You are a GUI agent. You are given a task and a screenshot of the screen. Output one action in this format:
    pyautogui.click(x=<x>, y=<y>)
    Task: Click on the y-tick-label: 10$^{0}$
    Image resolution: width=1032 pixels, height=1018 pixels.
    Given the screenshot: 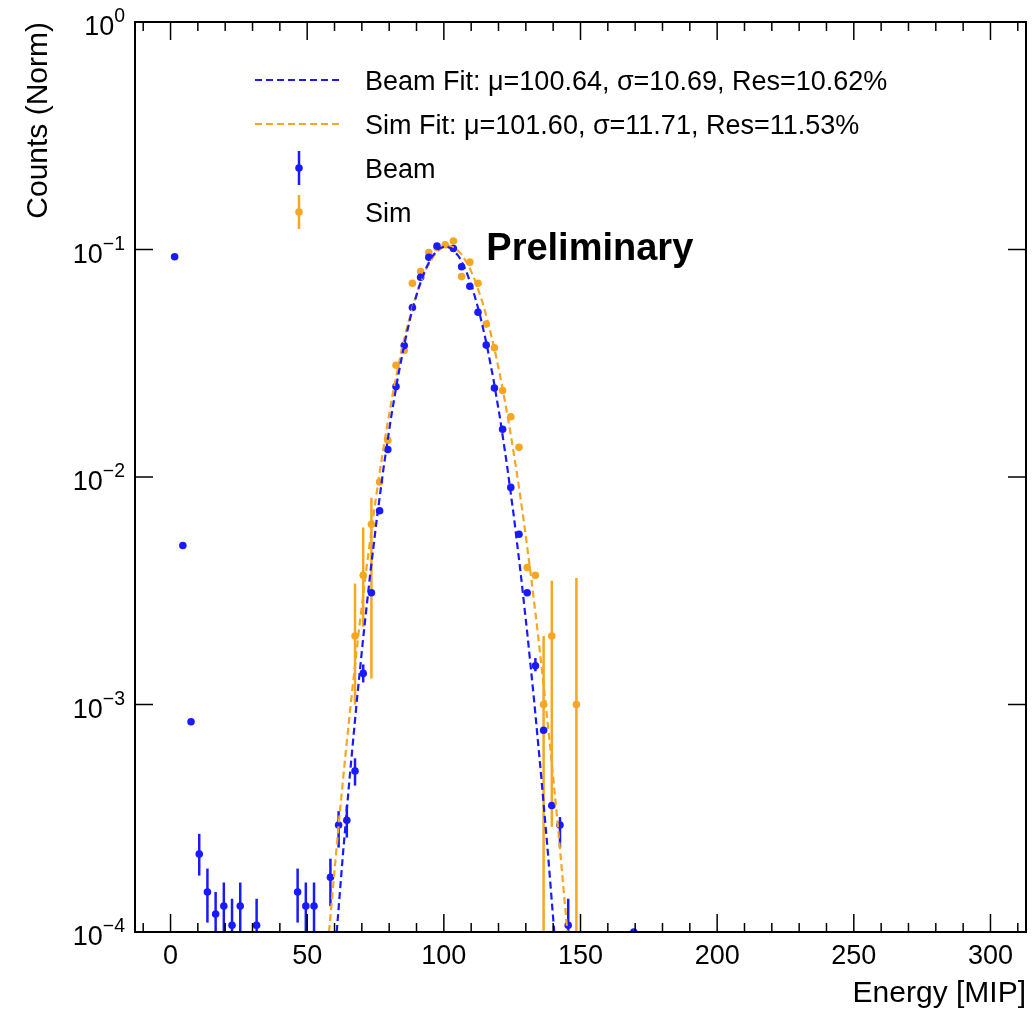 What is the action you would take?
    pyautogui.click(x=105, y=22)
    